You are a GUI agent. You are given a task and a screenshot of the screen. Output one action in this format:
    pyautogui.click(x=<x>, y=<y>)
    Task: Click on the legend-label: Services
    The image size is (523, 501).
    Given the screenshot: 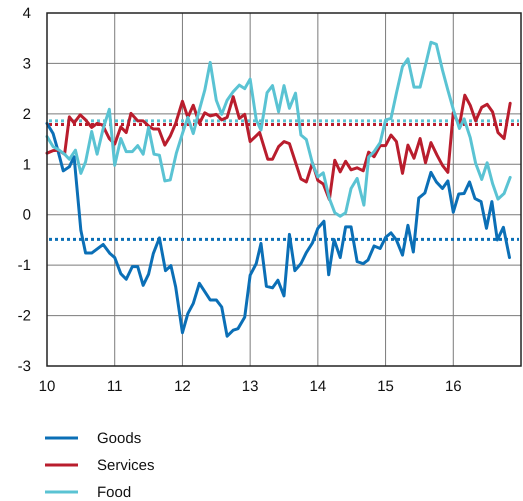 What is the action you would take?
    pyautogui.click(x=126, y=465)
    